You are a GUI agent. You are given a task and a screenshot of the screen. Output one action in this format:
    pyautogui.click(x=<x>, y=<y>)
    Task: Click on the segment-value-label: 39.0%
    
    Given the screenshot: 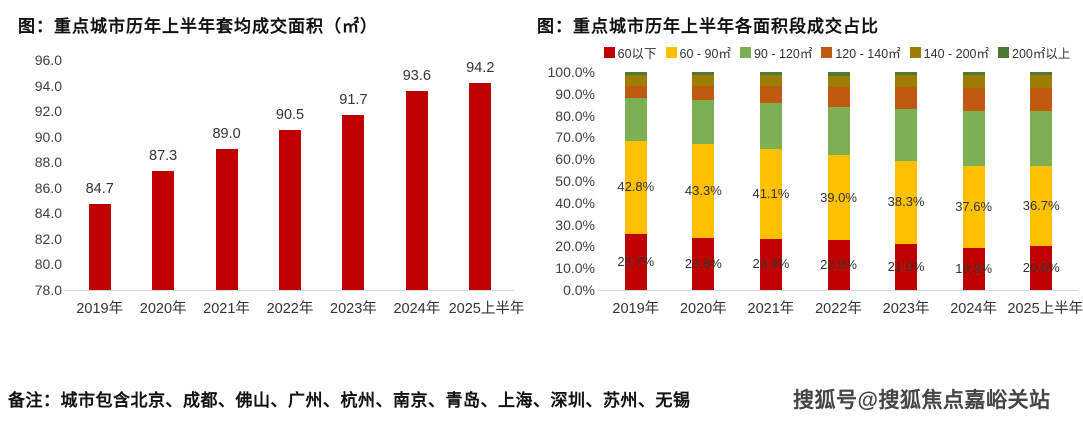 What is the action you would take?
    pyautogui.click(x=838, y=197)
    